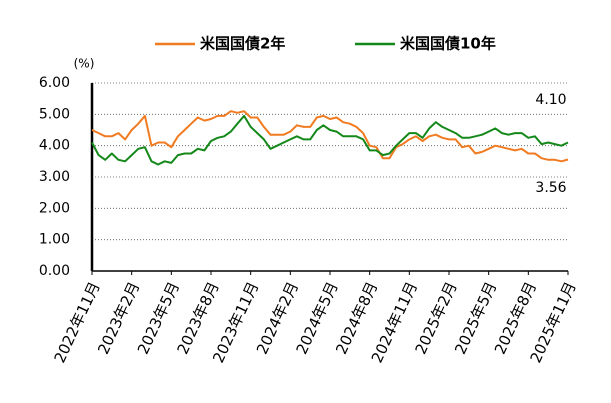  I want to click on y-tick-label: 2.00, so click(54, 208).